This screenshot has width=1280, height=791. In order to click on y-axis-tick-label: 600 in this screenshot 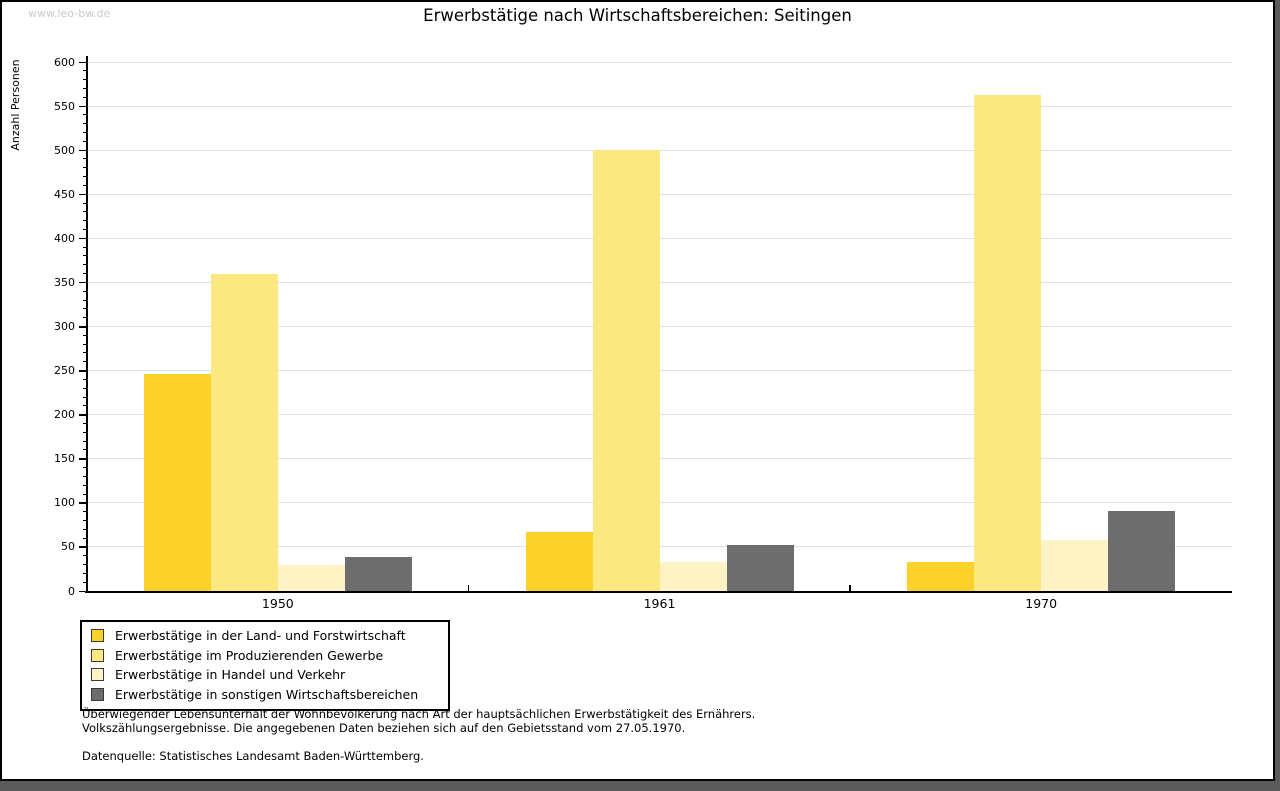, I will do `click(64, 62)`.